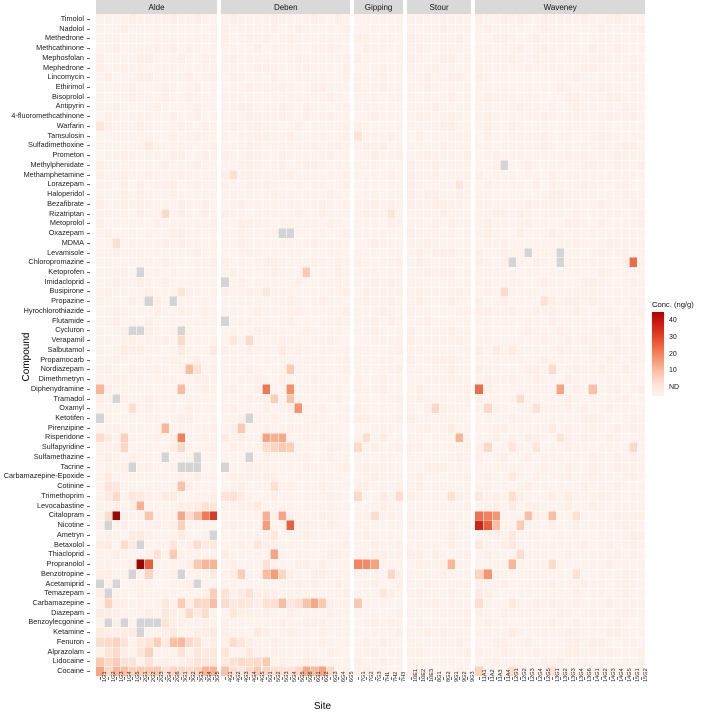 The width and height of the screenshot is (710, 713). Describe the element at coordinates (88, 487) in the screenshot. I see `y-axis-tickmark` at that location.